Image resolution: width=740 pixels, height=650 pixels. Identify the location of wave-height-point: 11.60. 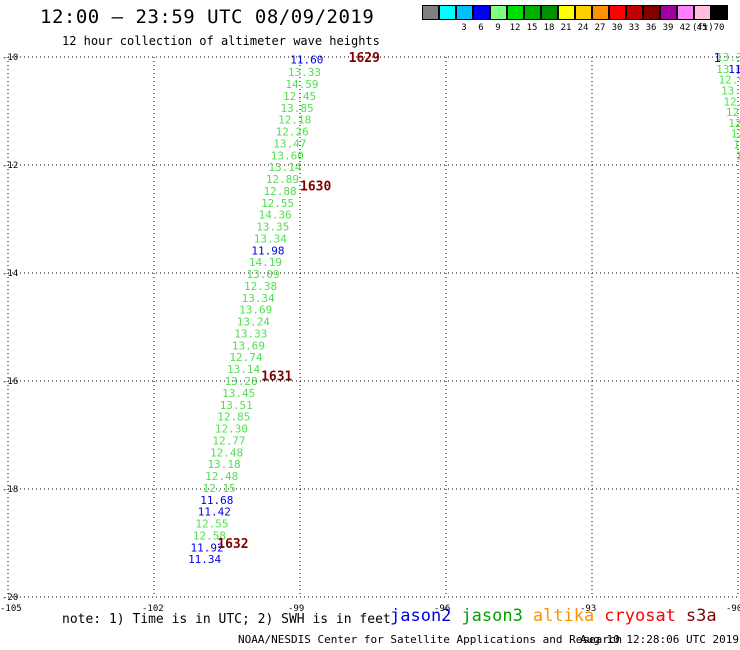
(306, 60).